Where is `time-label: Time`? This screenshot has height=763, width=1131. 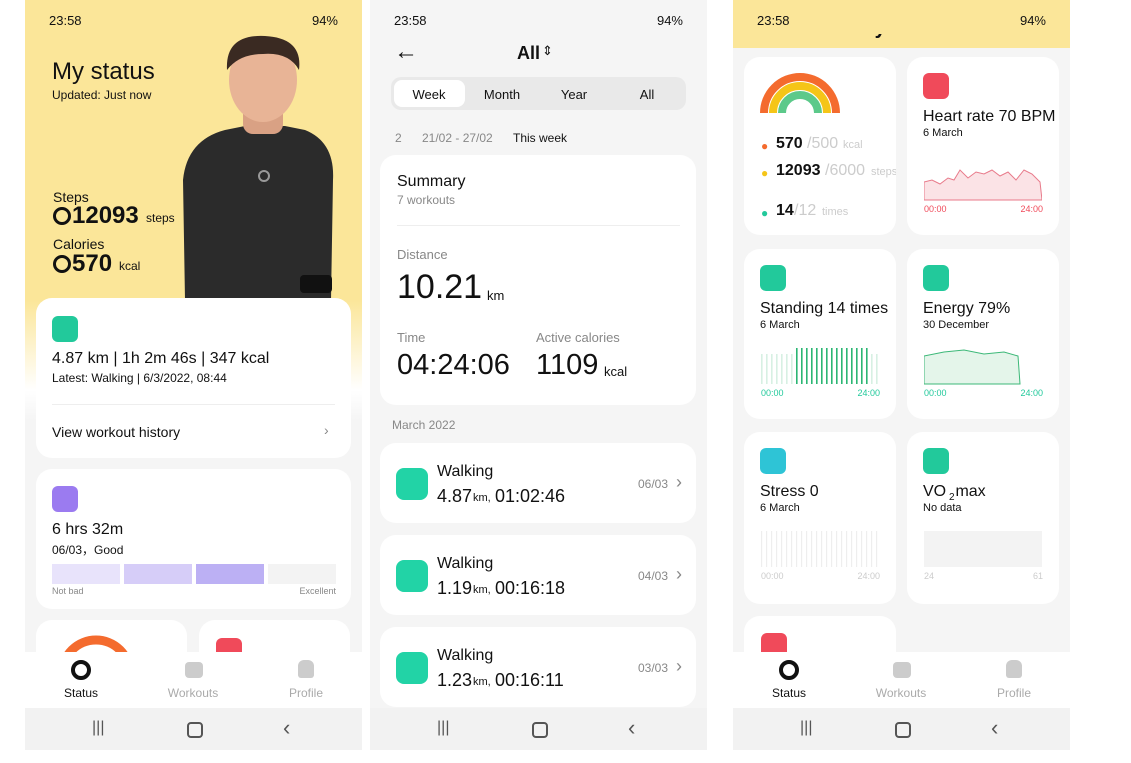
time-label: Time is located at coordinates (411, 337).